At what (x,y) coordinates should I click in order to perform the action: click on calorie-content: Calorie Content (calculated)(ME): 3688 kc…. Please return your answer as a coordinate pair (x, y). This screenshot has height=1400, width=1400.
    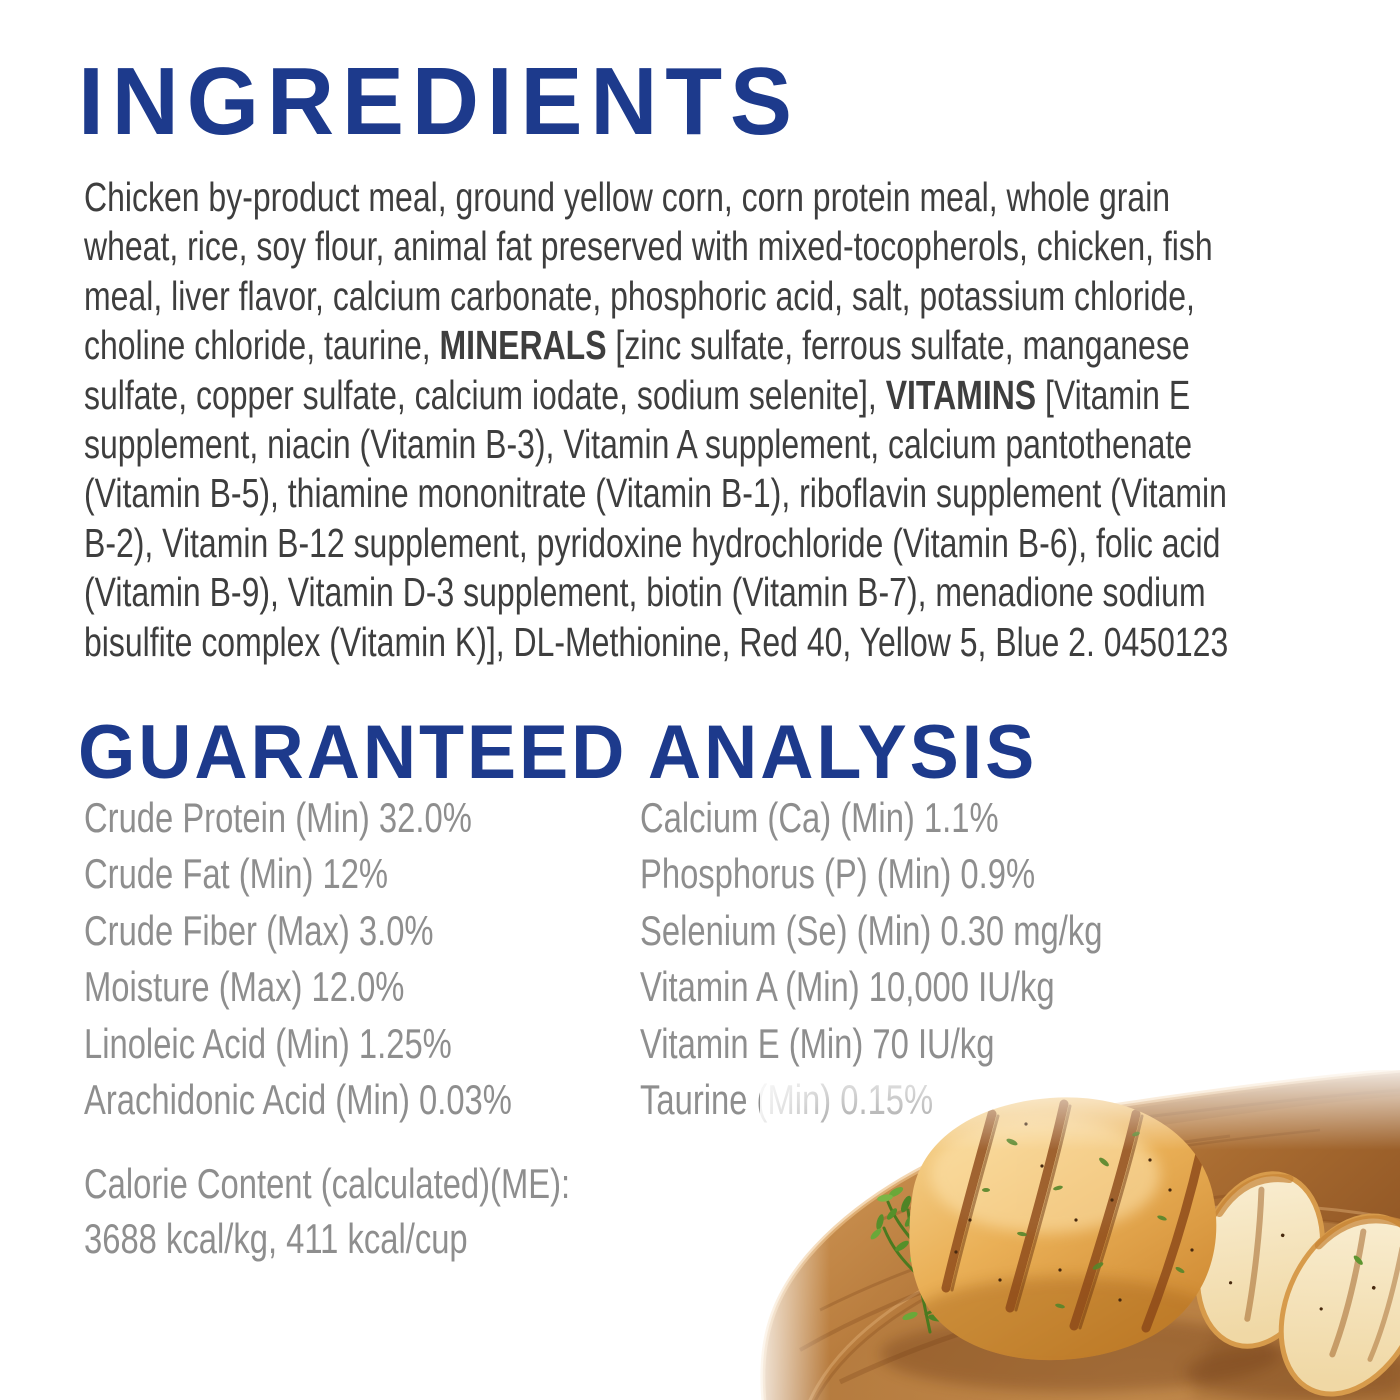
    Looking at the image, I should click on (435, 1211).